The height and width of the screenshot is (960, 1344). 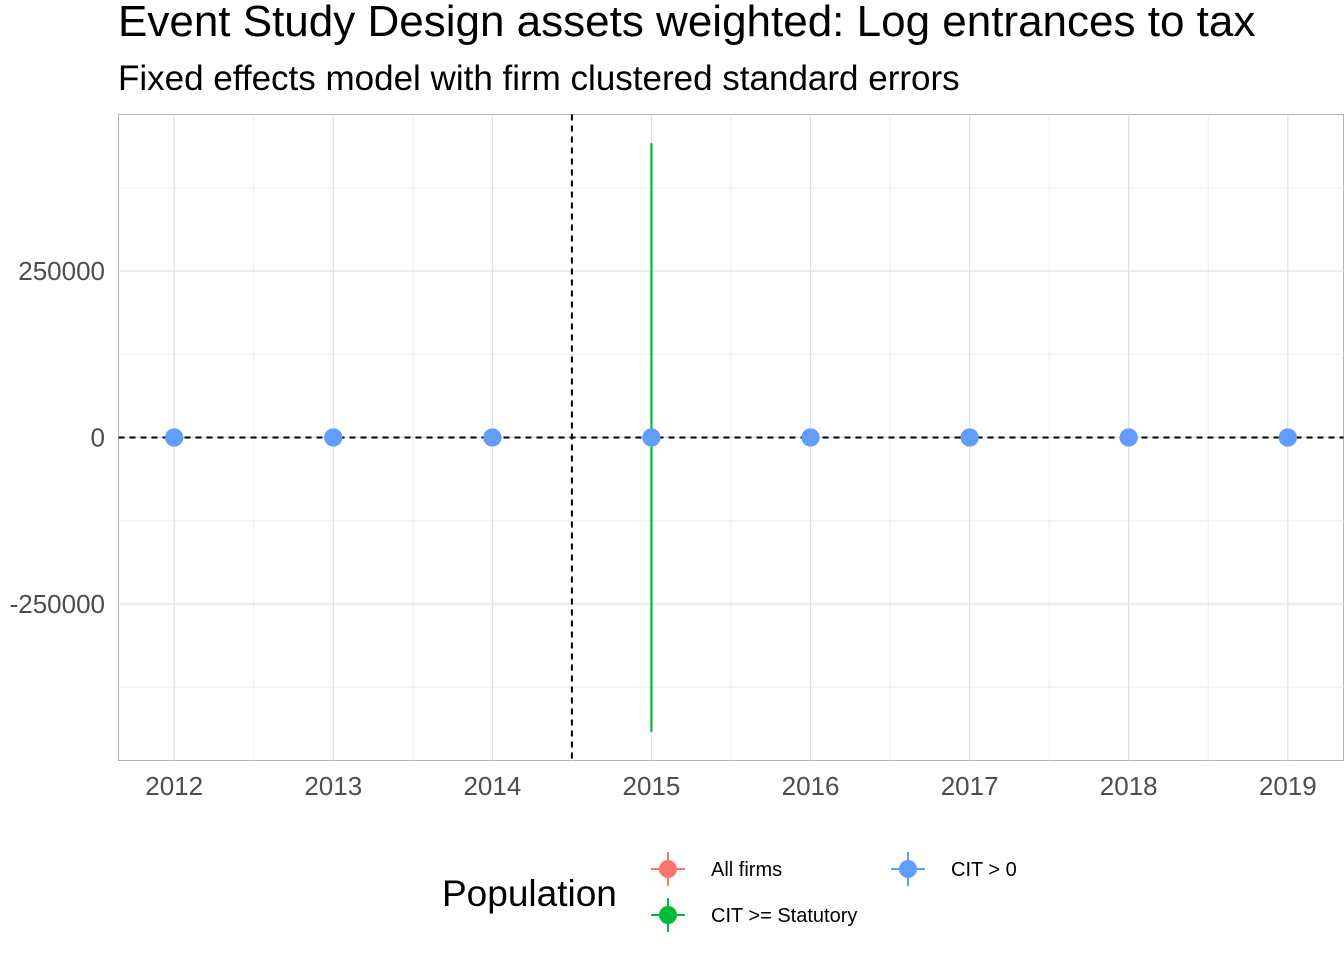 What do you see at coordinates (333, 786) in the screenshot?
I see `x-tick-label: 2013` at bounding box center [333, 786].